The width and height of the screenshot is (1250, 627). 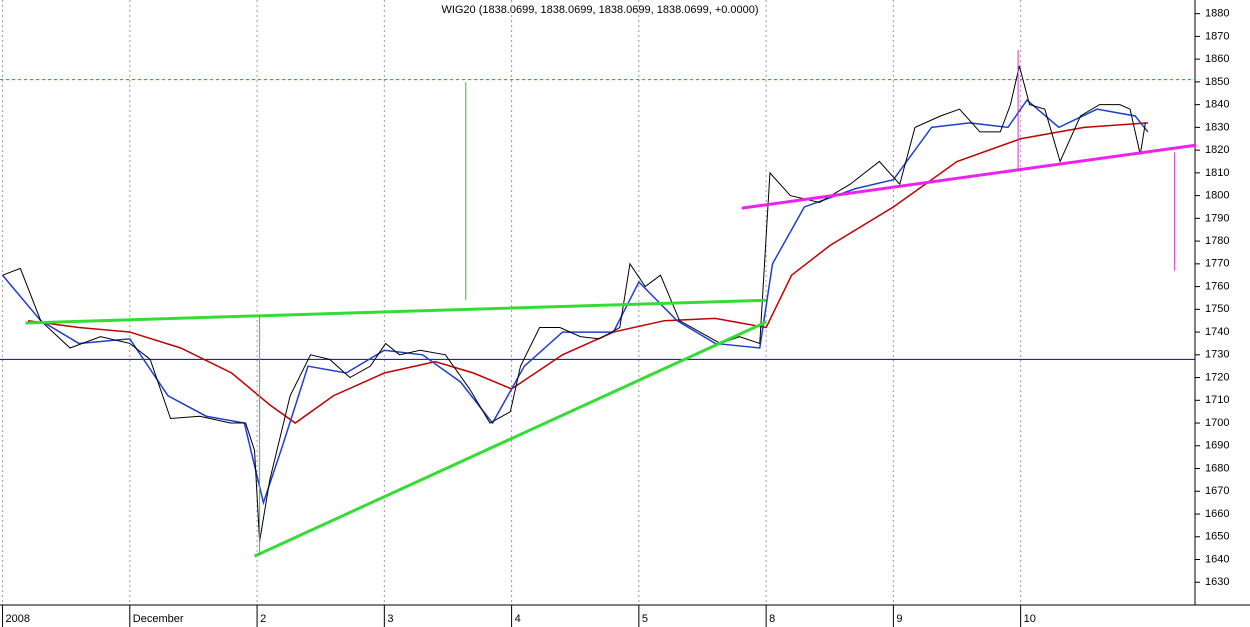 I want to click on x-tick-label: 4, so click(x=518, y=619).